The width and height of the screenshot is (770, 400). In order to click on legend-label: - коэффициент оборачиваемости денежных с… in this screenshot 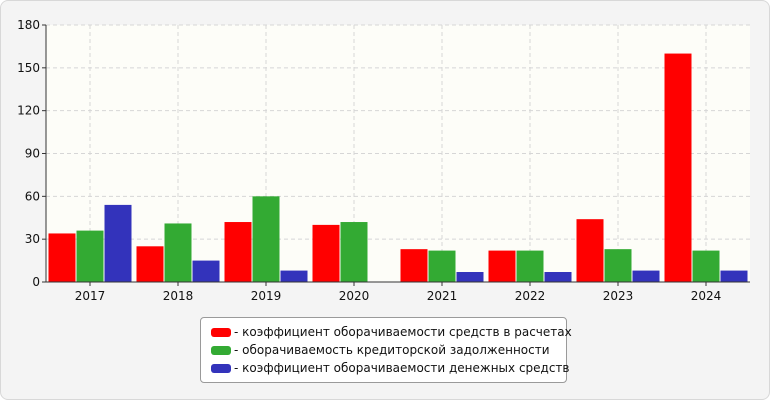, I will do `click(402, 368)`.